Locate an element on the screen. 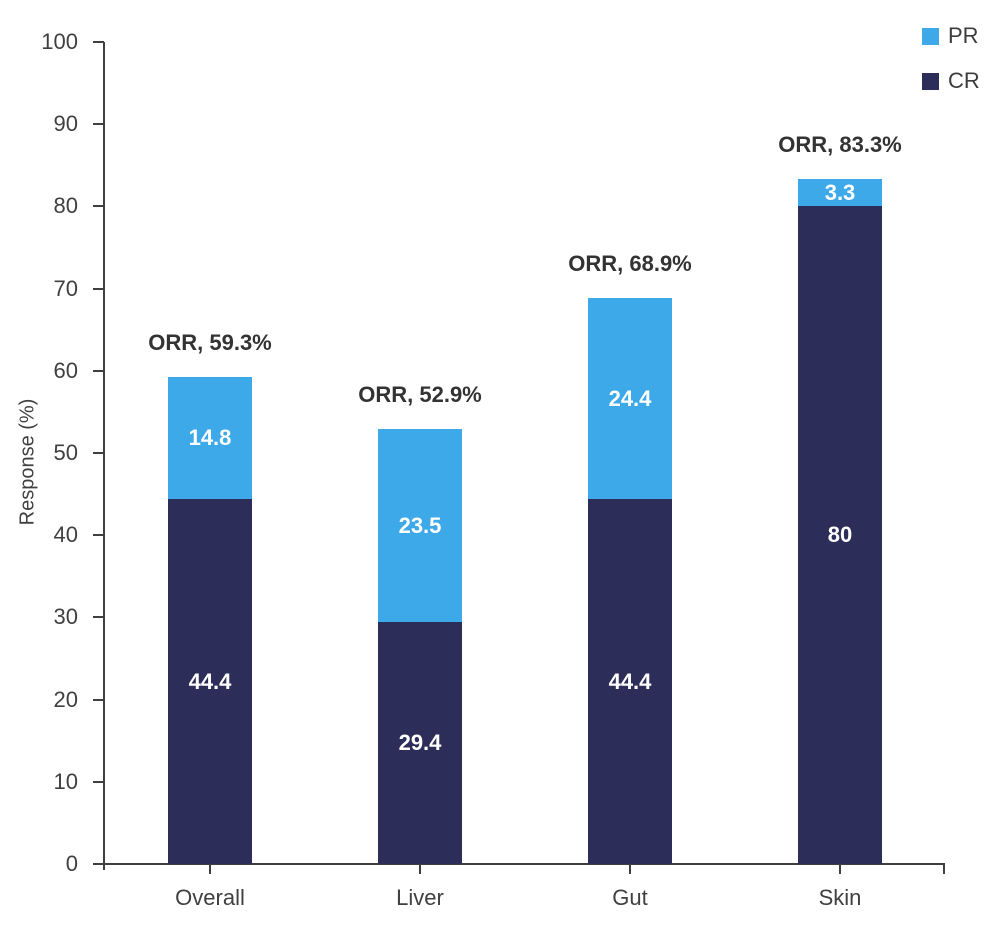  legend-label-cr: CR is located at coordinates (964, 80).